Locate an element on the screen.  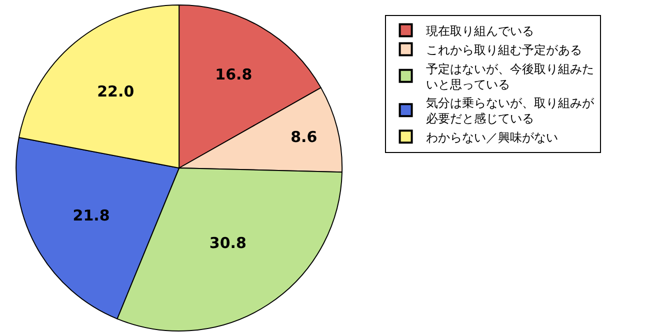
data-label: 21.8 is located at coordinates (91, 215).